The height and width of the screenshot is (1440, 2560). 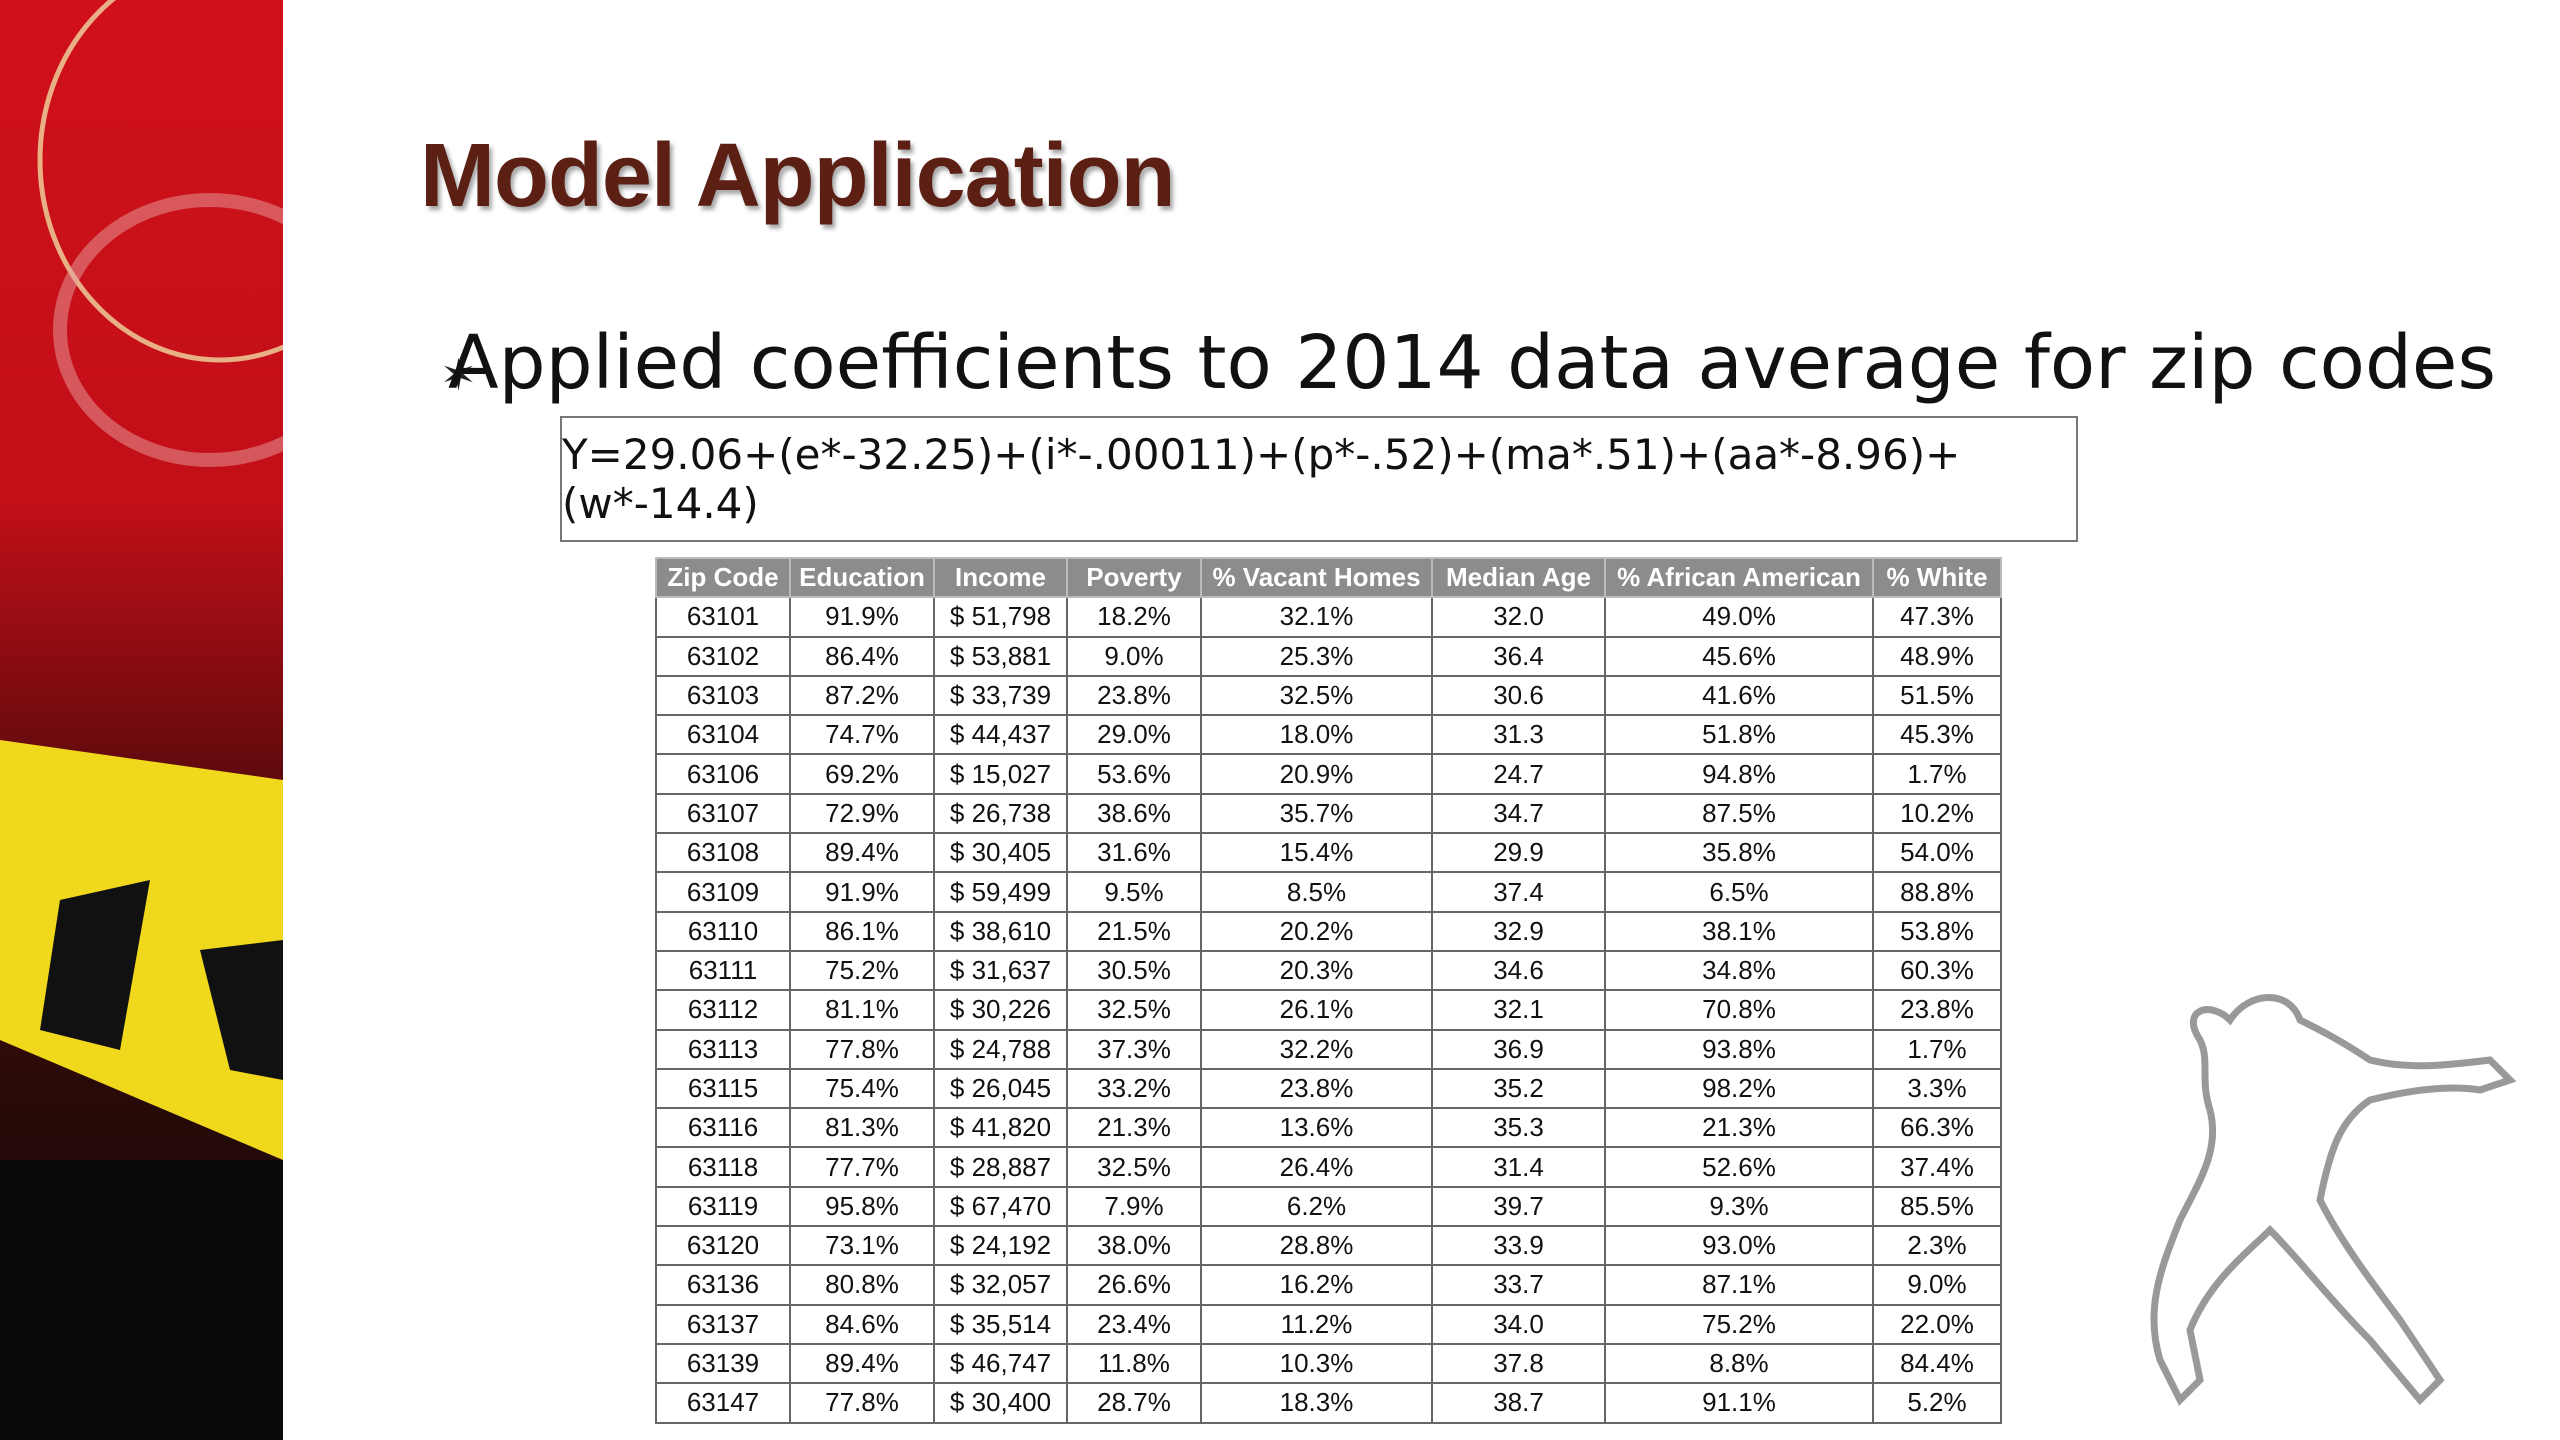 What do you see at coordinates (1316, 1285) in the screenshot?
I see `table-cell: 16.2%` at bounding box center [1316, 1285].